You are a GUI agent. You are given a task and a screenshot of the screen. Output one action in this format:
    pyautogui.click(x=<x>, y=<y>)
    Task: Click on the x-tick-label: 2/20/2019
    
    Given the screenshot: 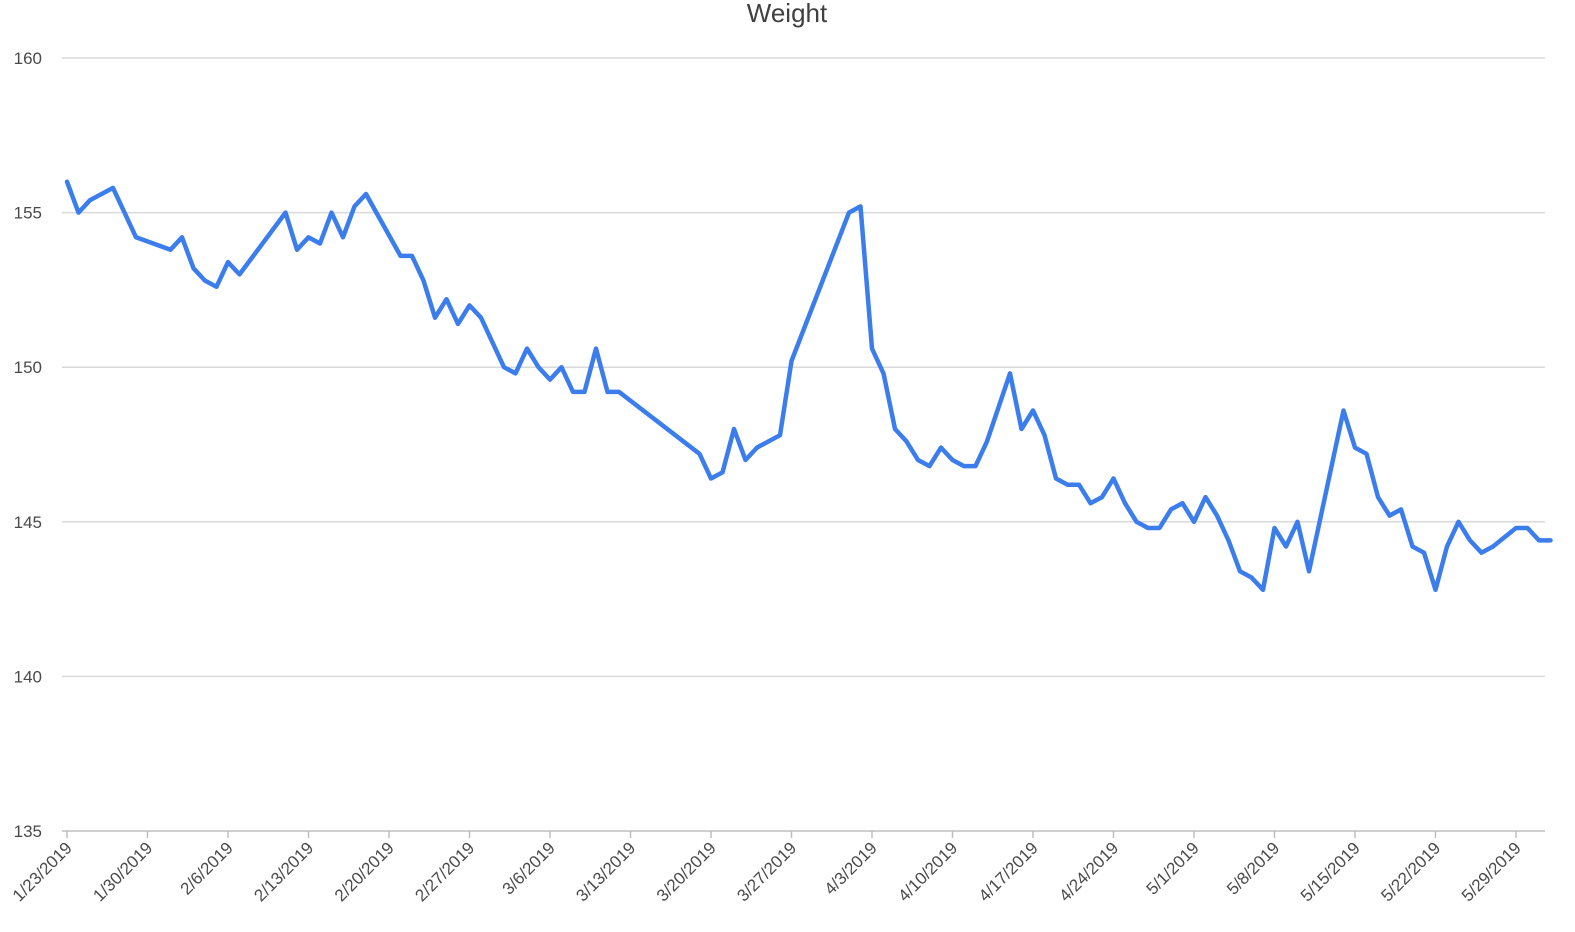 What is the action you would take?
    pyautogui.click(x=364, y=871)
    